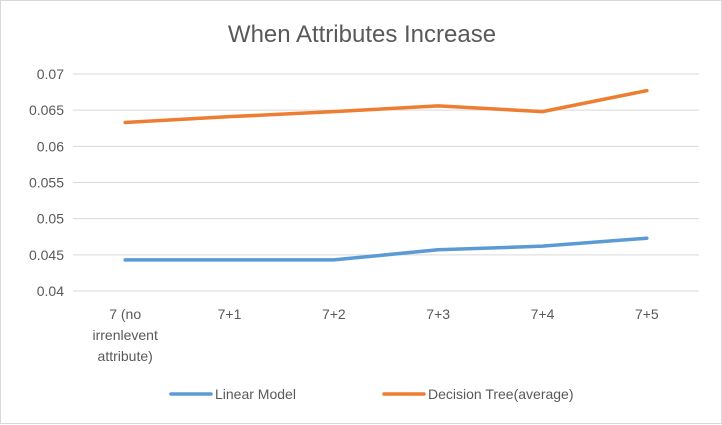  I want to click on chart-title: When Attributes Increase, so click(362, 34).